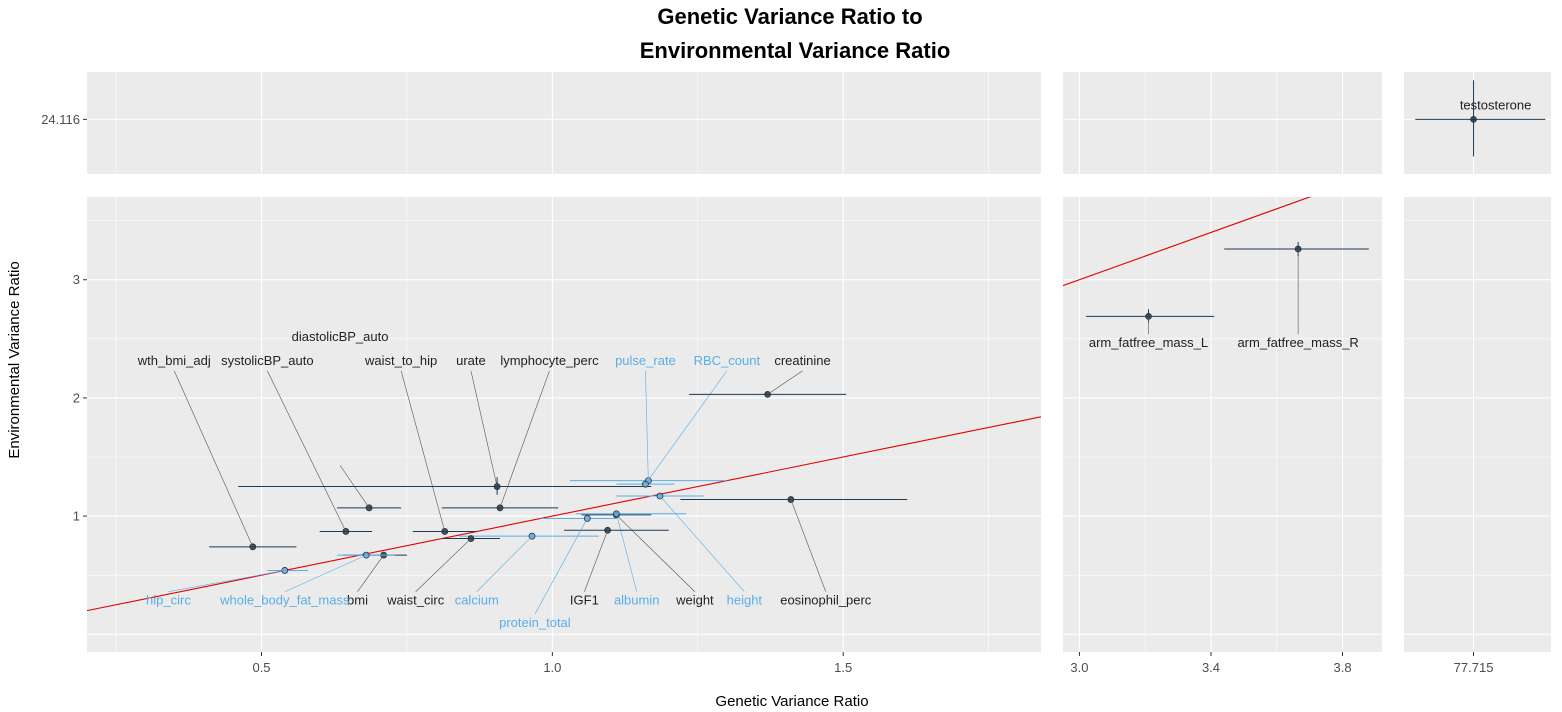 The height and width of the screenshot is (712, 1562). I want to click on x-tick-label: 3.0, so click(1079, 667).